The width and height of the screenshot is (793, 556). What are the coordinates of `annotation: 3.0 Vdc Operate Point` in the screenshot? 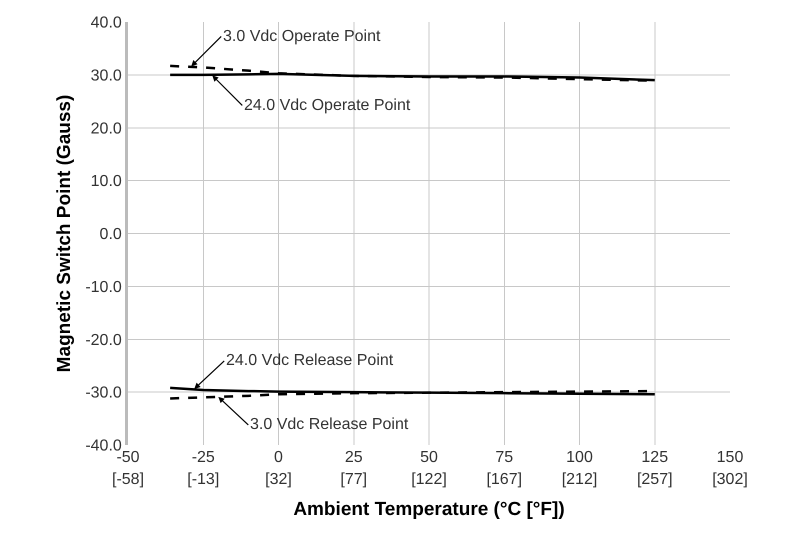 It's located at (302, 36).